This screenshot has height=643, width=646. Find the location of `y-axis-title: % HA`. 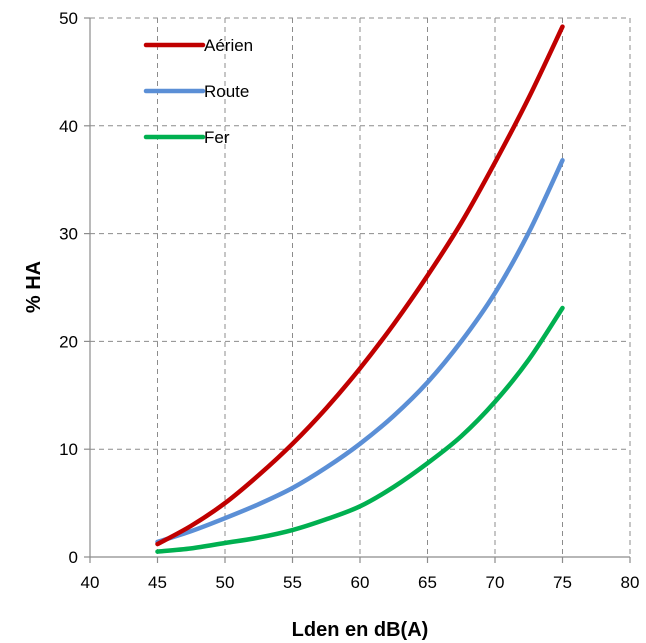

y-axis-title: % HA is located at coordinates (34, 287).